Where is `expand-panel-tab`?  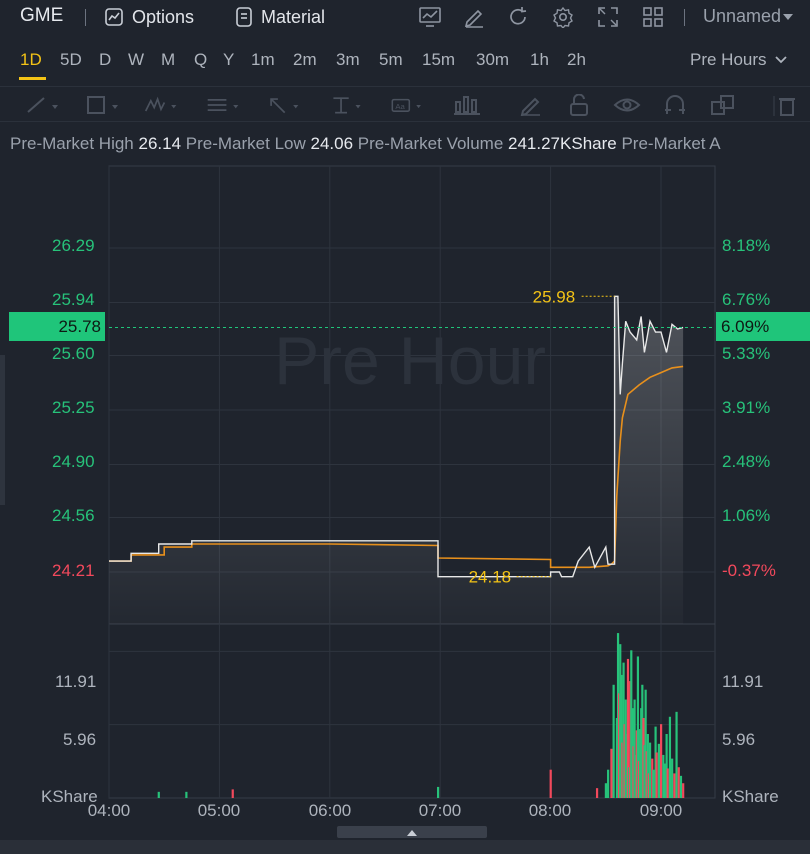 expand-panel-tab is located at coordinates (412, 832).